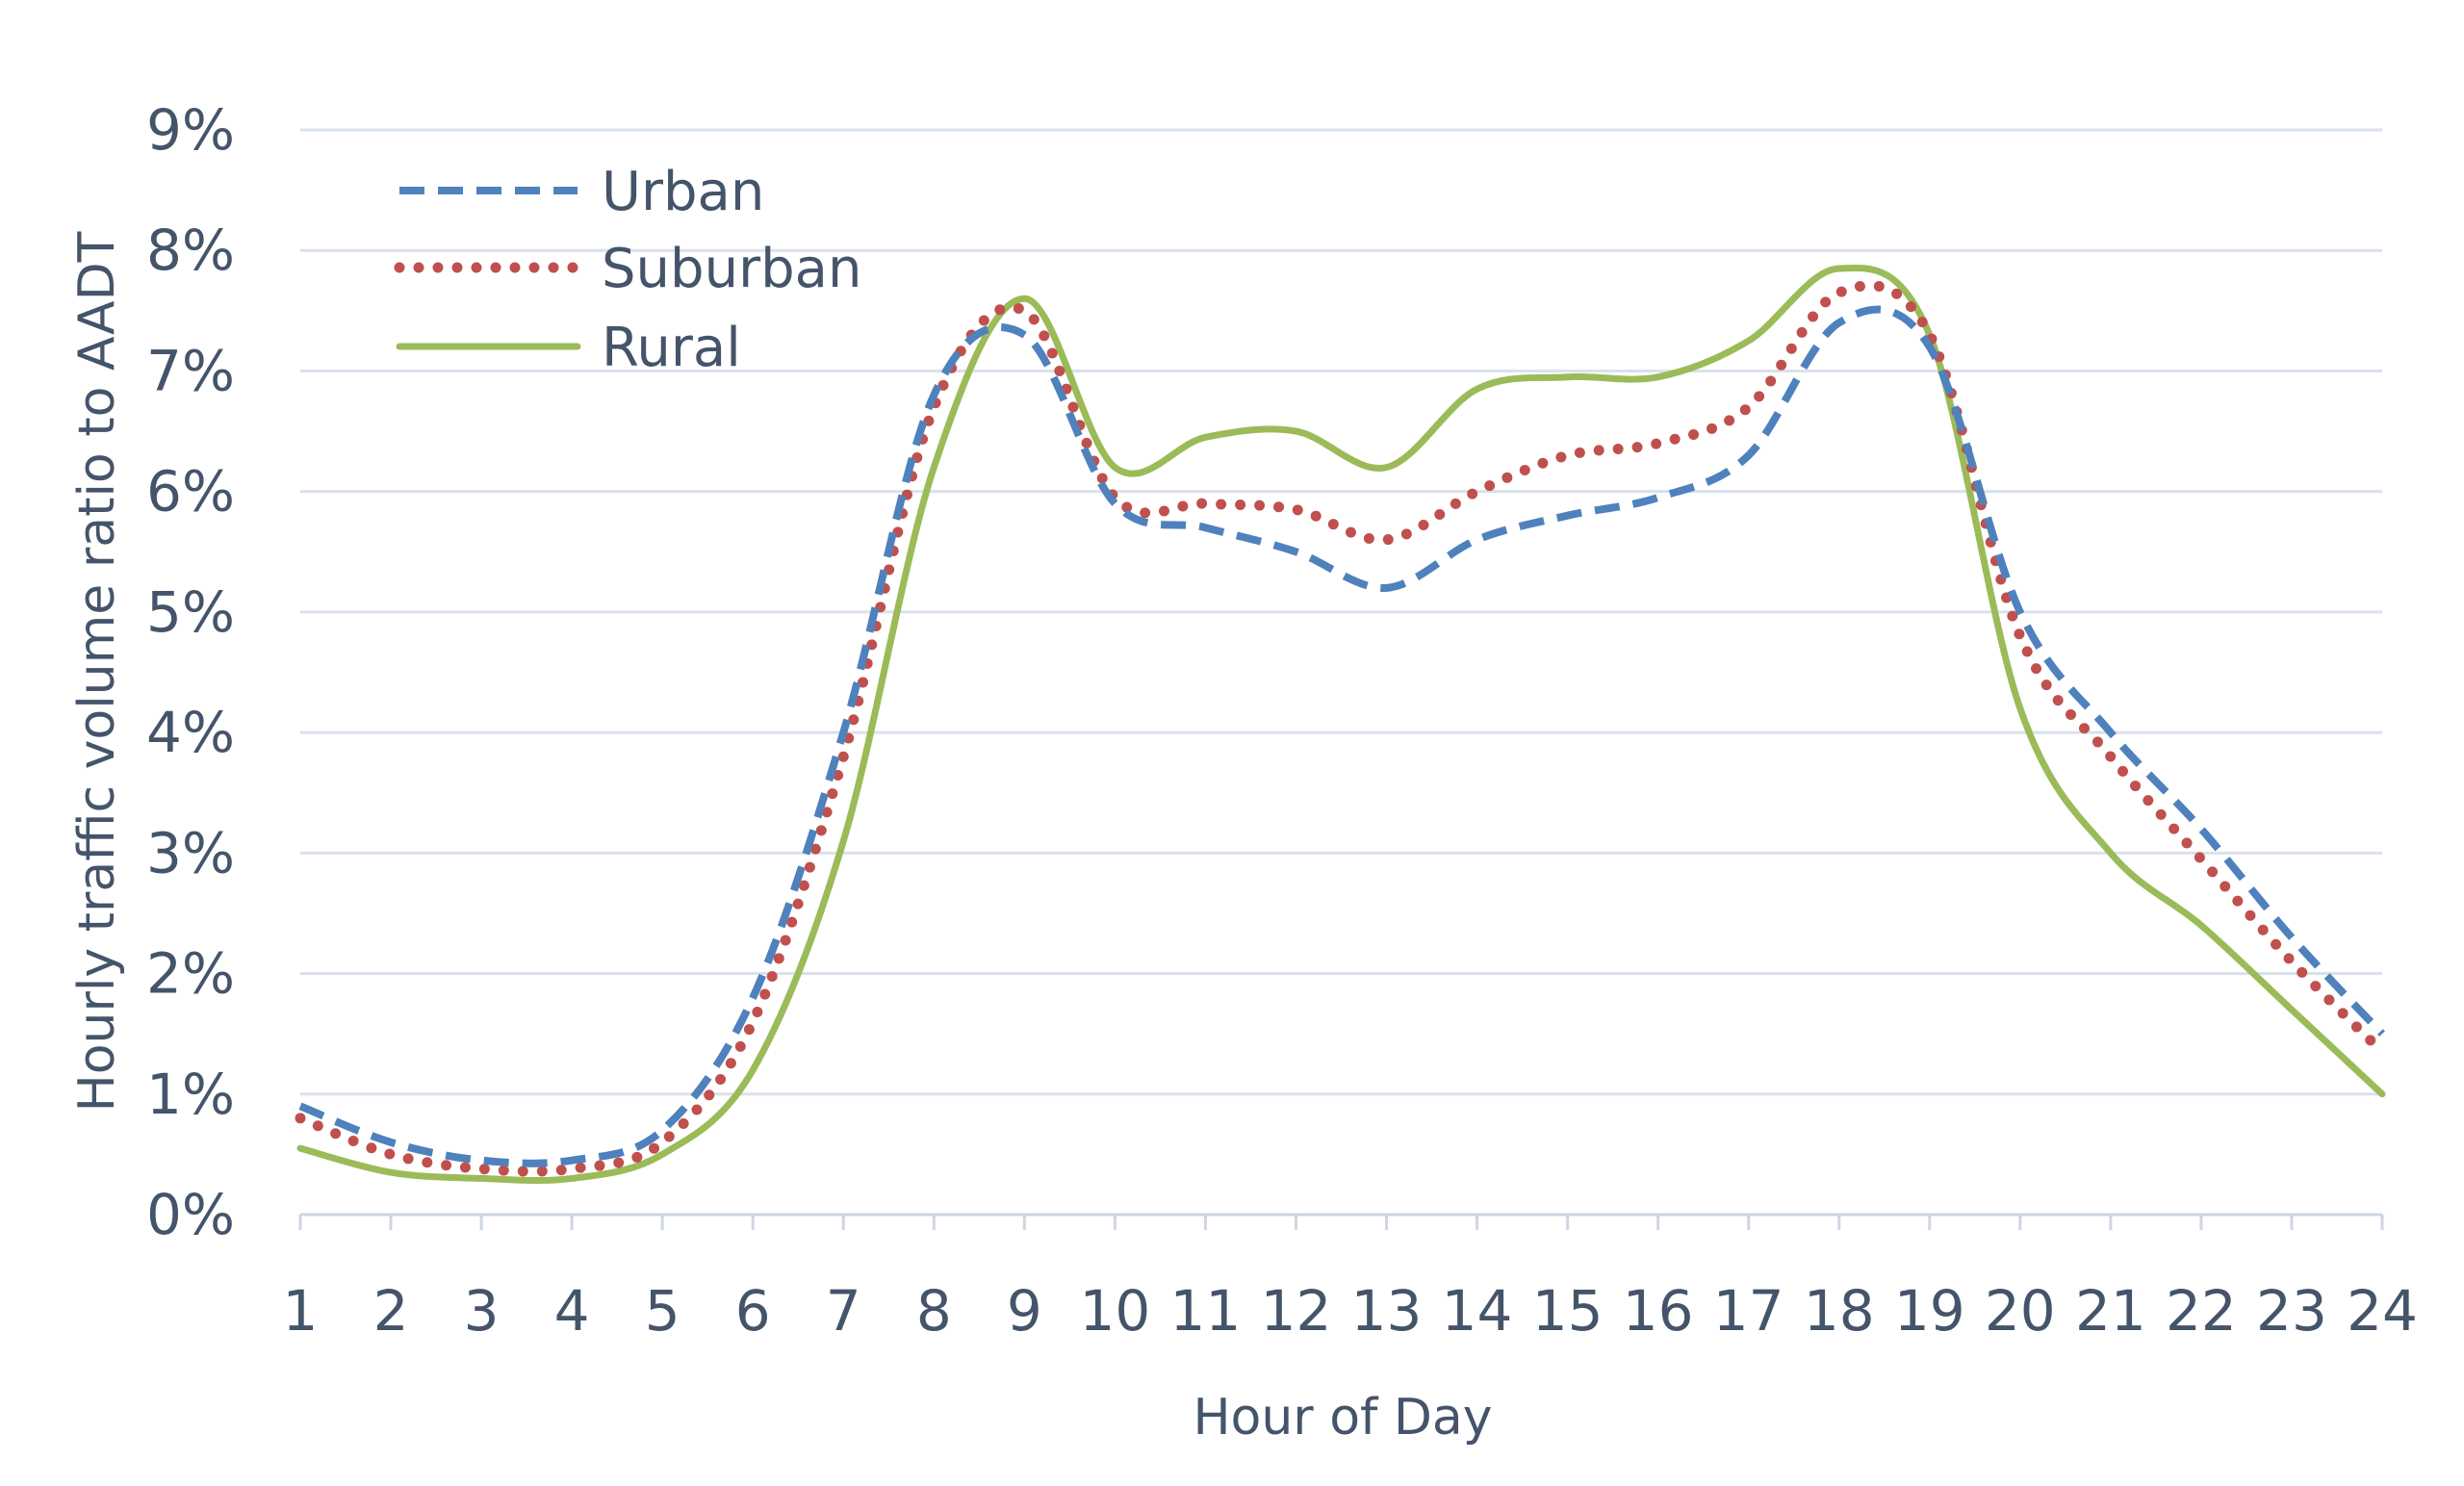 The image size is (2464, 1486). Describe the element at coordinates (753, 1311) in the screenshot. I see `x-tick-label: 6` at that location.